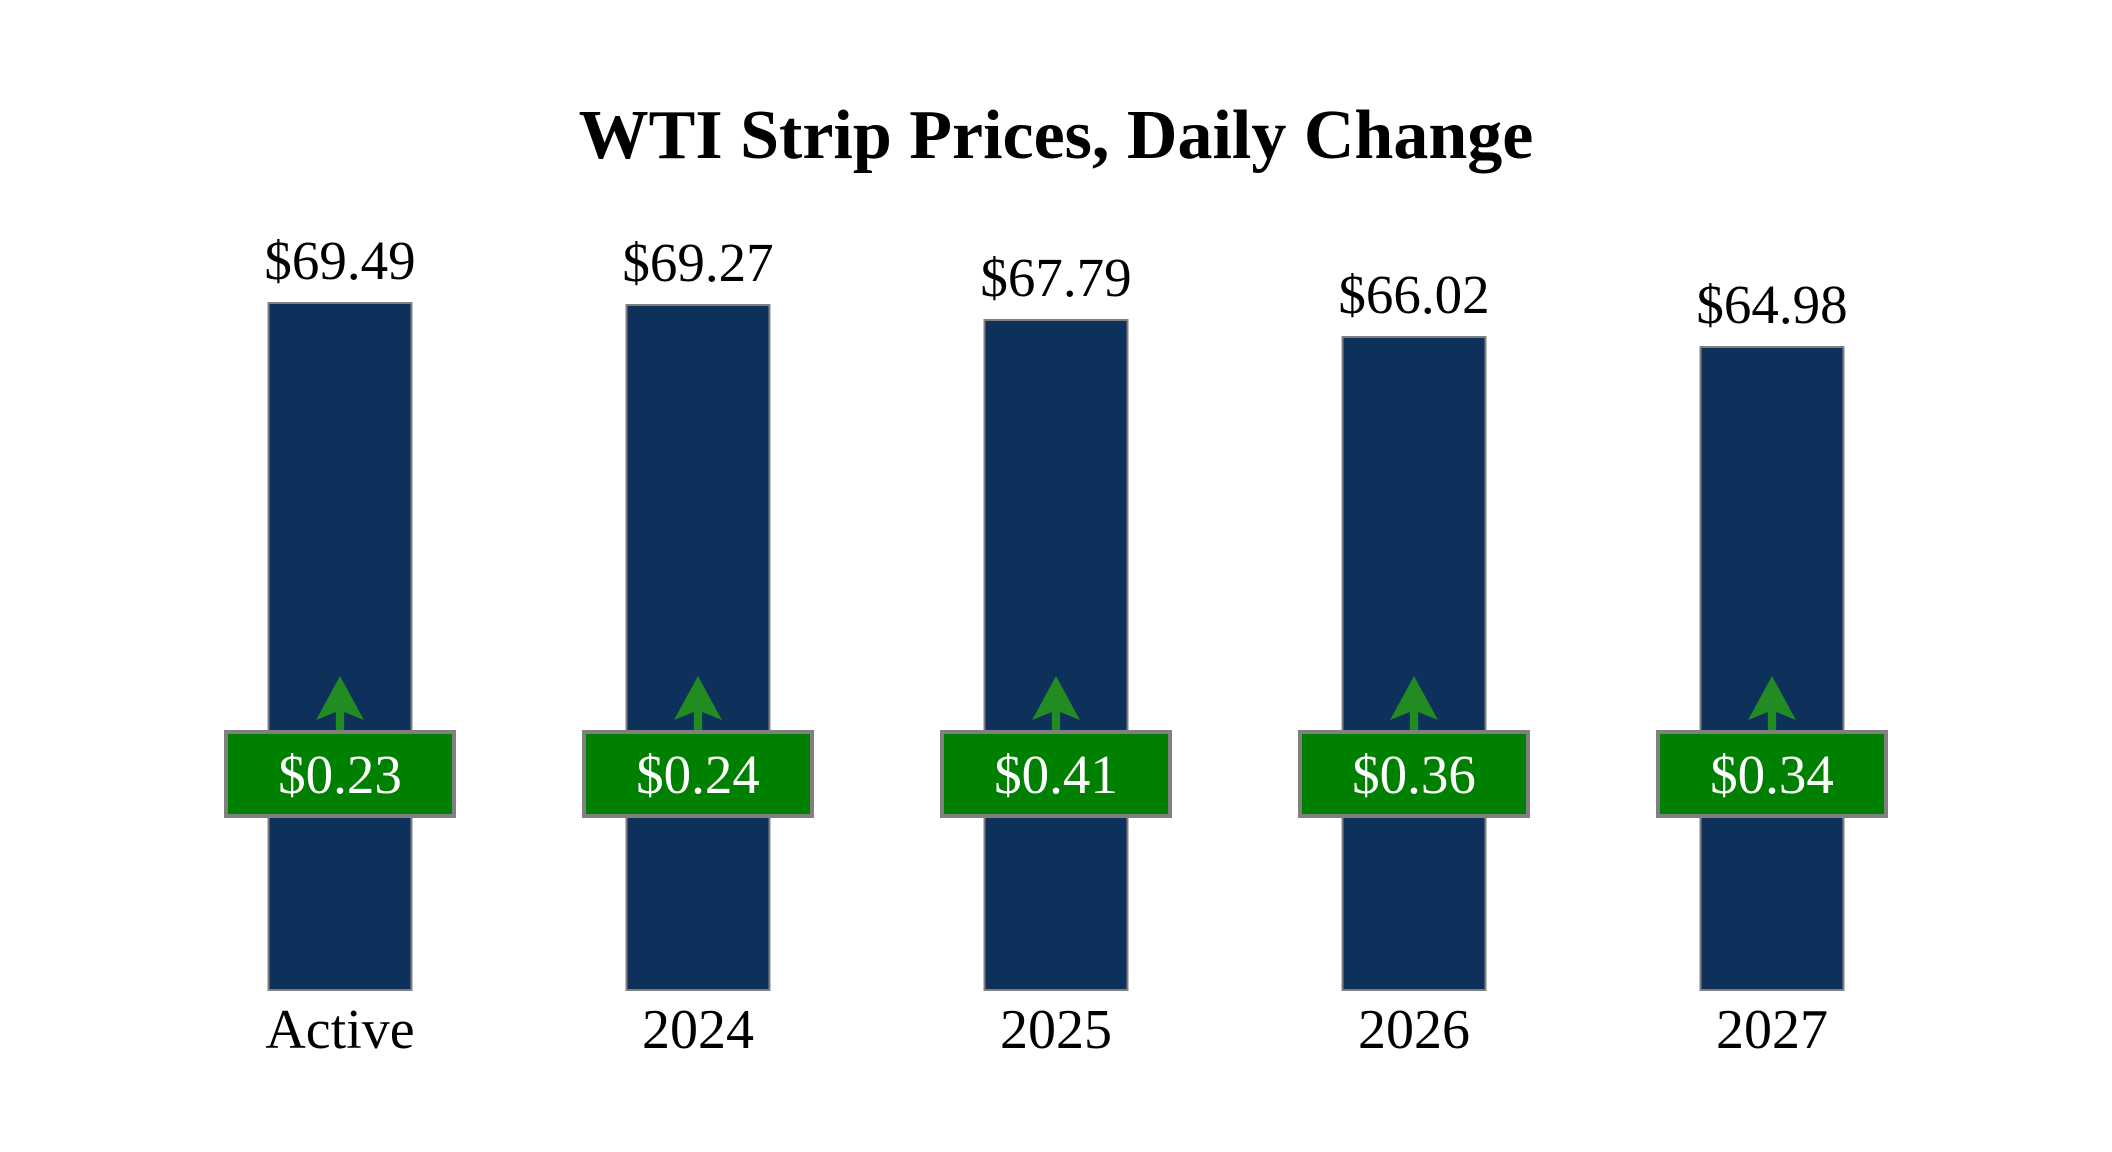  What do you see at coordinates (1414, 1030) in the screenshot?
I see `category-label: 2026` at bounding box center [1414, 1030].